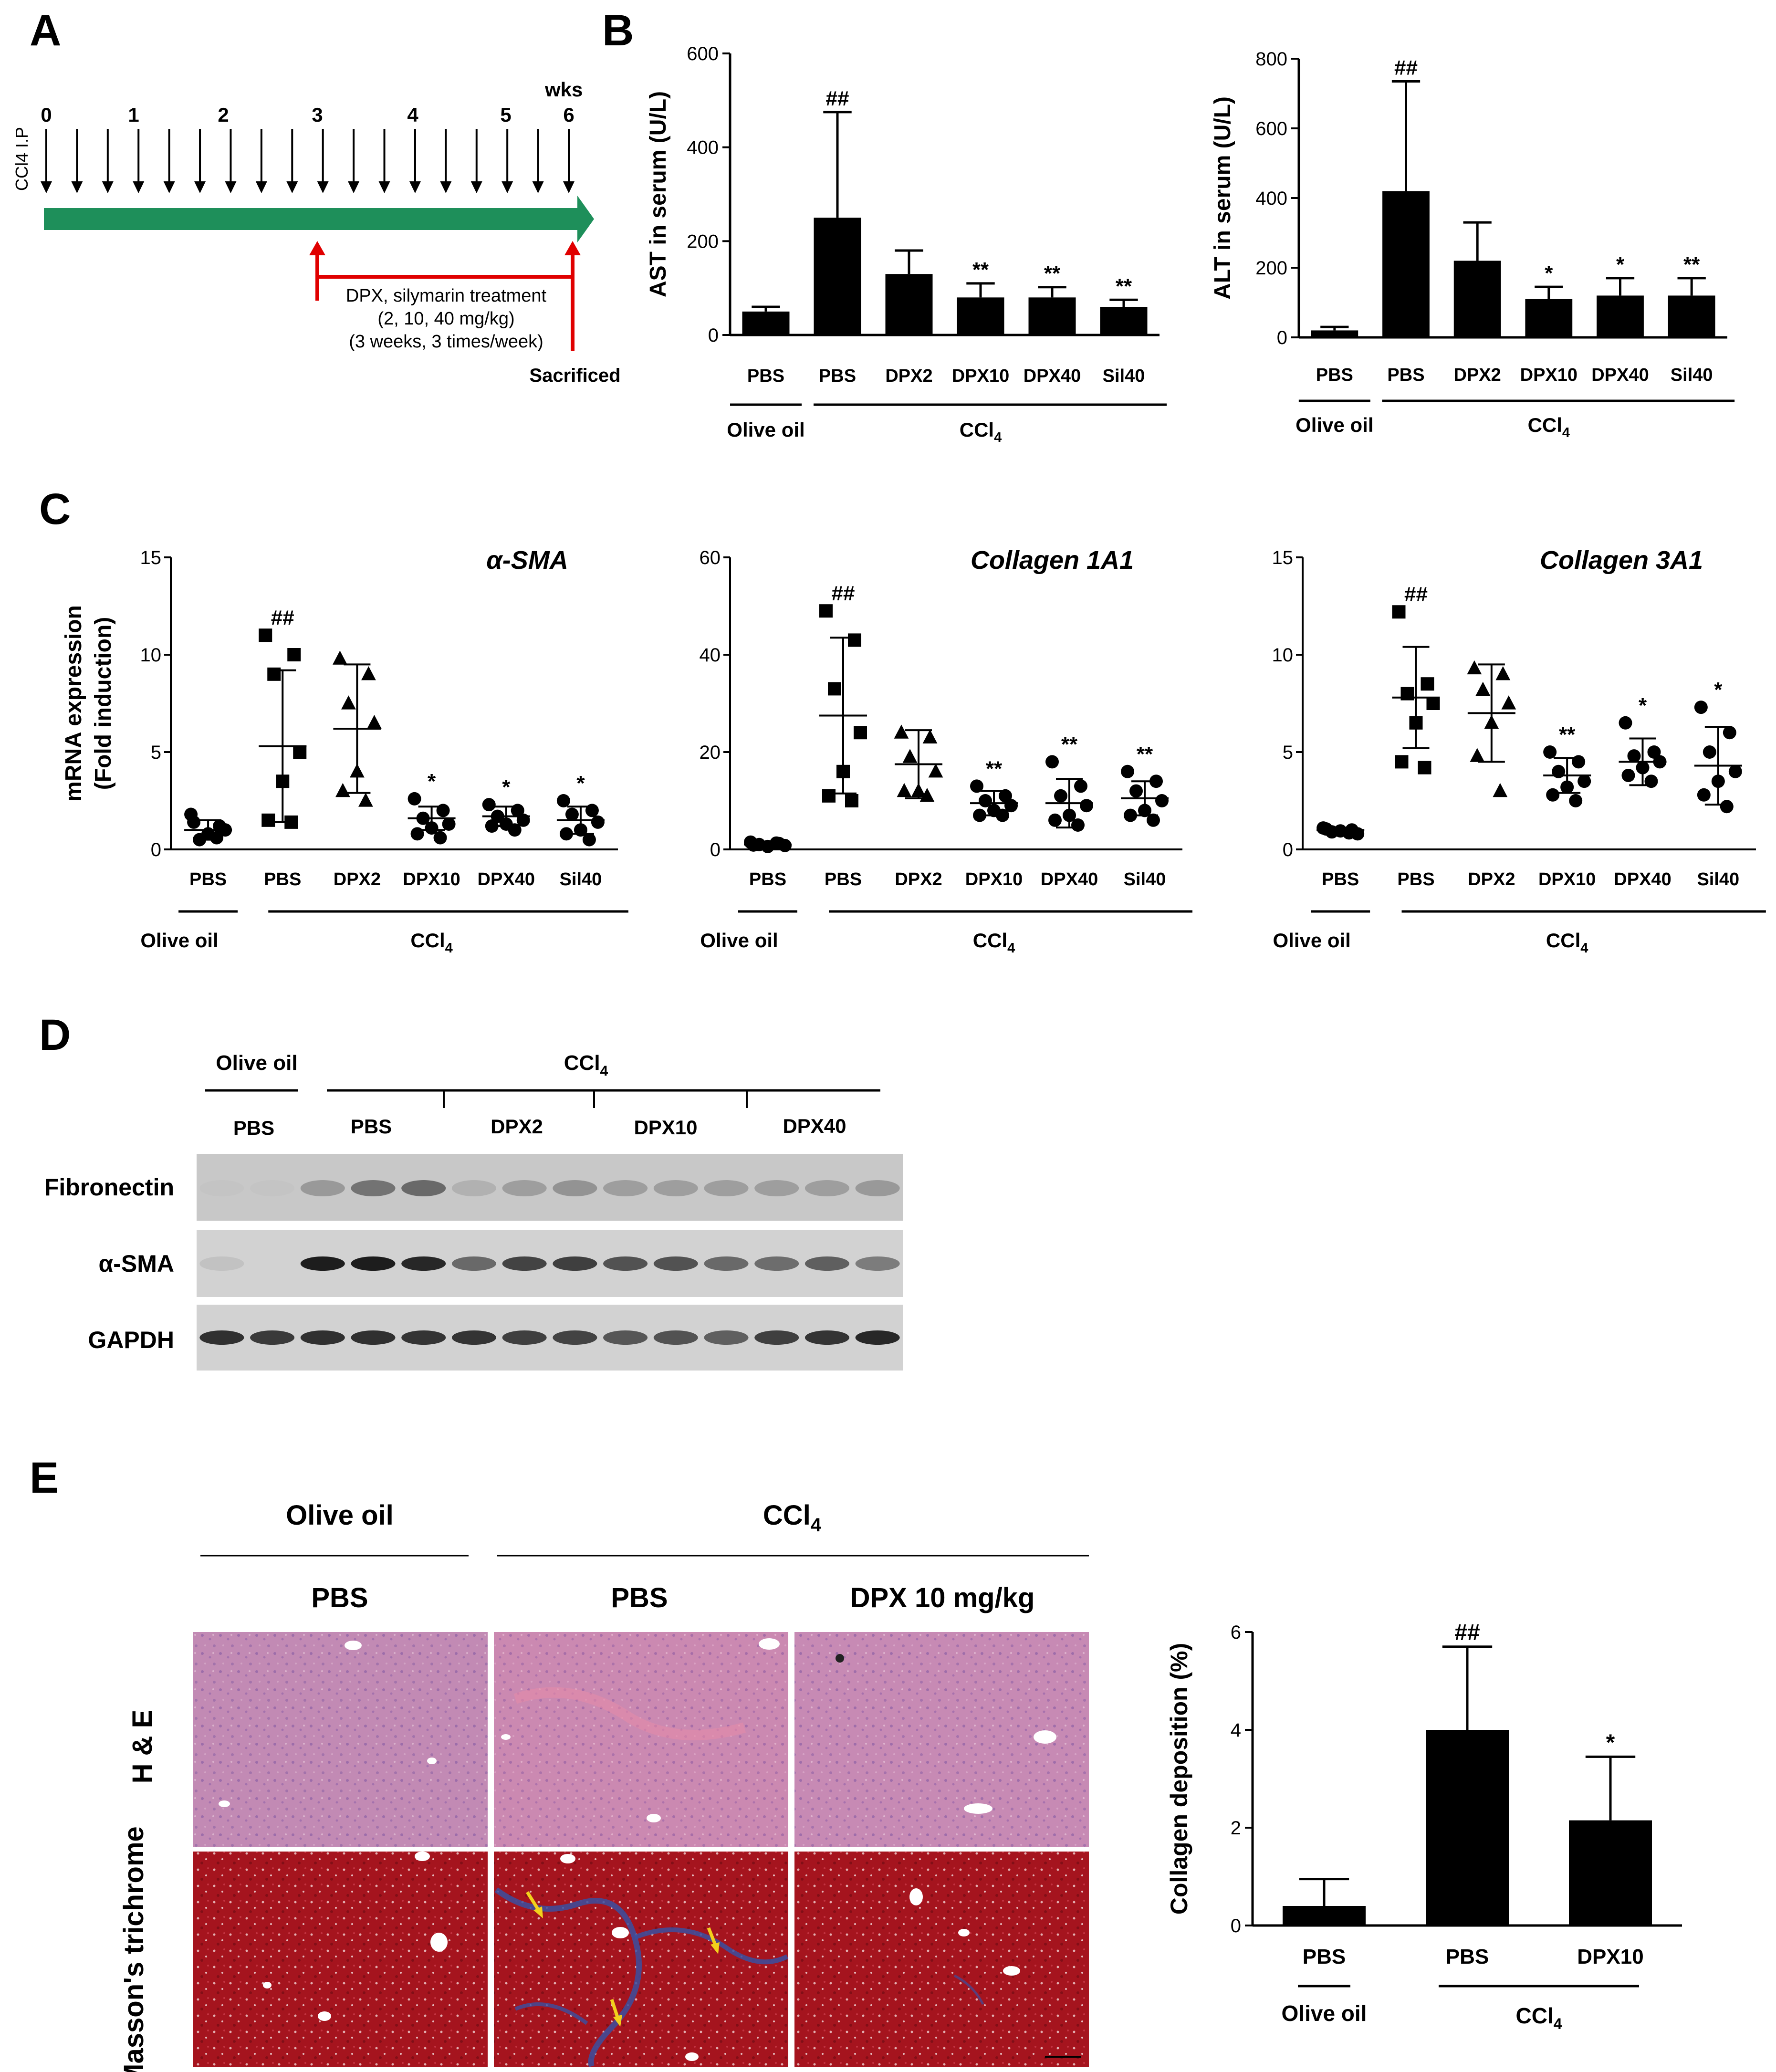 The width and height of the screenshot is (1776, 2072). What do you see at coordinates (604, 1071) in the screenshot?
I see `blot-ccl4-sub: 4` at bounding box center [604, 1071].